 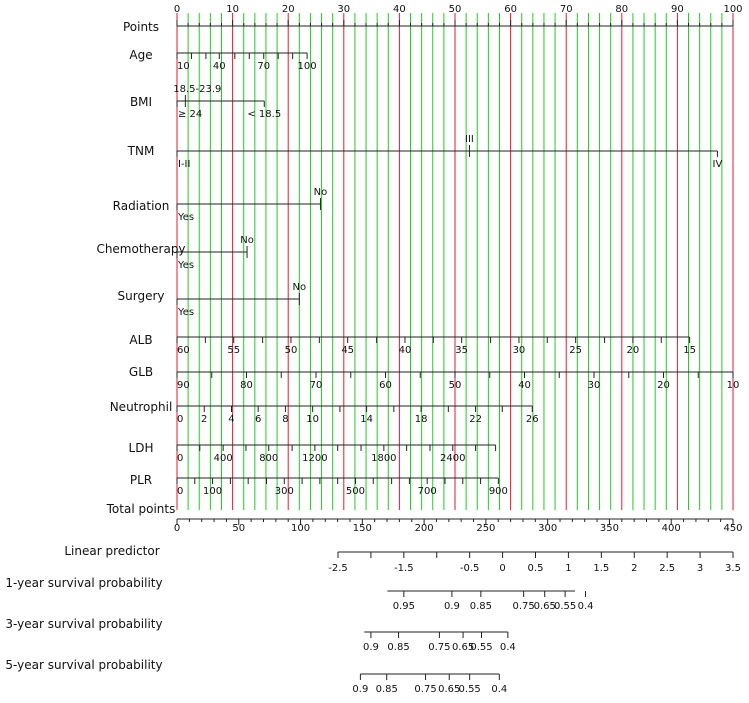 I want to click on row-bmi, so click(x=220, y=101).